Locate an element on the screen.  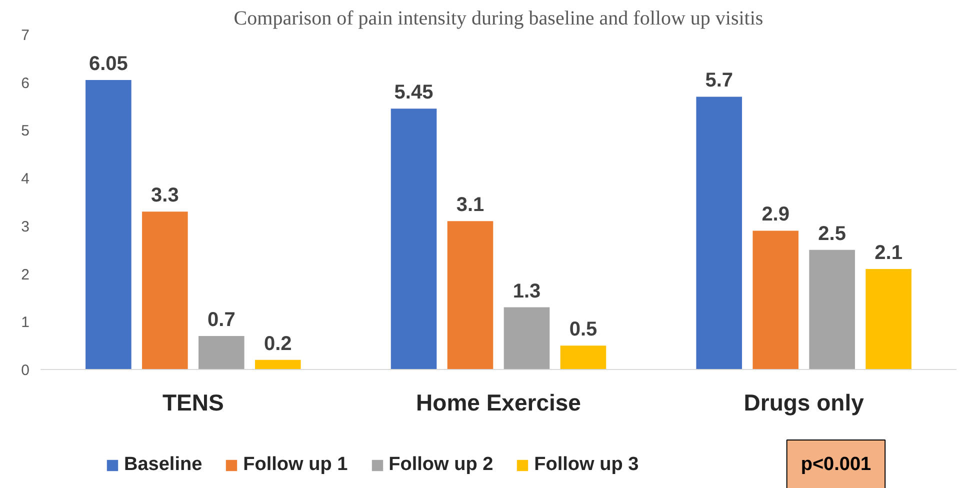
legend-label: Follow up 2 is located at coordinates (441, 465).